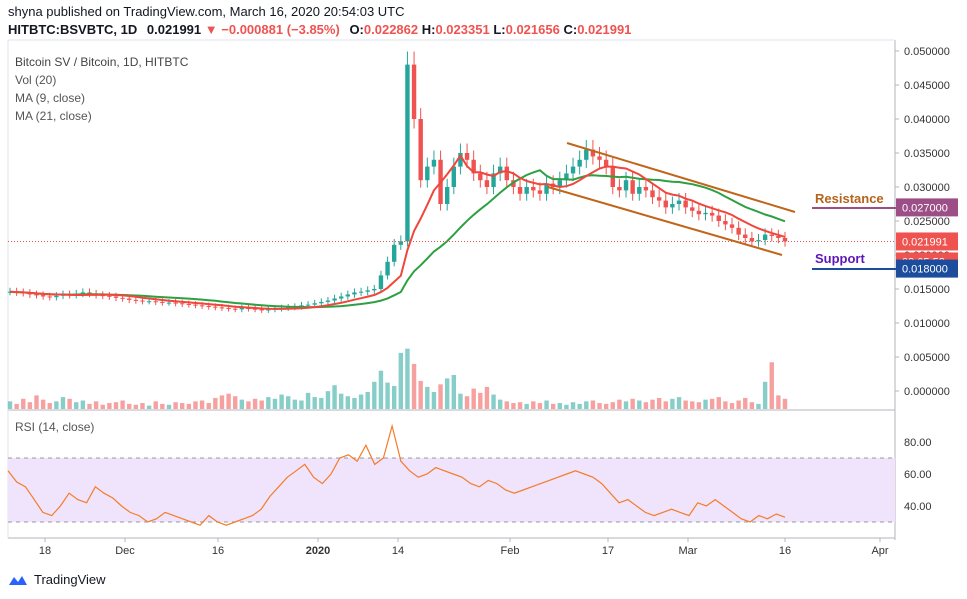 The image size is (967, 599). What do you see at coordinates (73, 29) in the screenshot?
I see `symbol-name: HITBTC:BSVBTC, 1D` at bounding box center [73, 29].